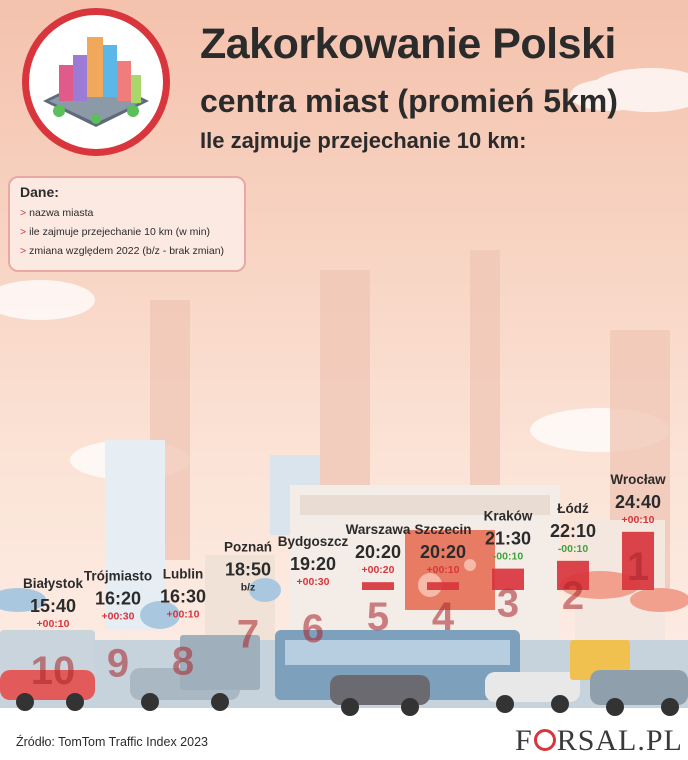 This screenshot has width=688, height=760. Describe the element at coordinates (248, 635) in the screenshot. I see `bar-rank-label: 7` at that location.